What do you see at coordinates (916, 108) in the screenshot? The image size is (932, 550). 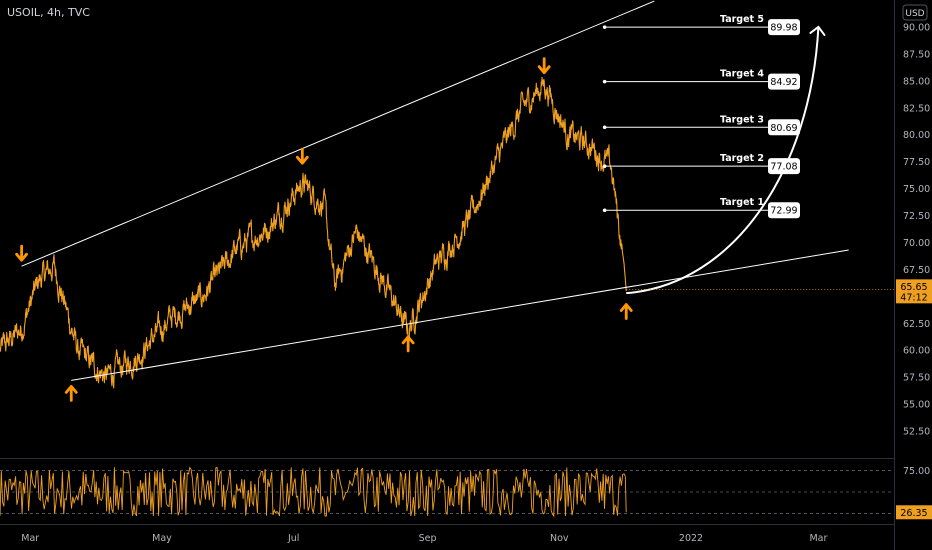 I see `y-tick-label: 82.50` at bounding box center [916, 108].